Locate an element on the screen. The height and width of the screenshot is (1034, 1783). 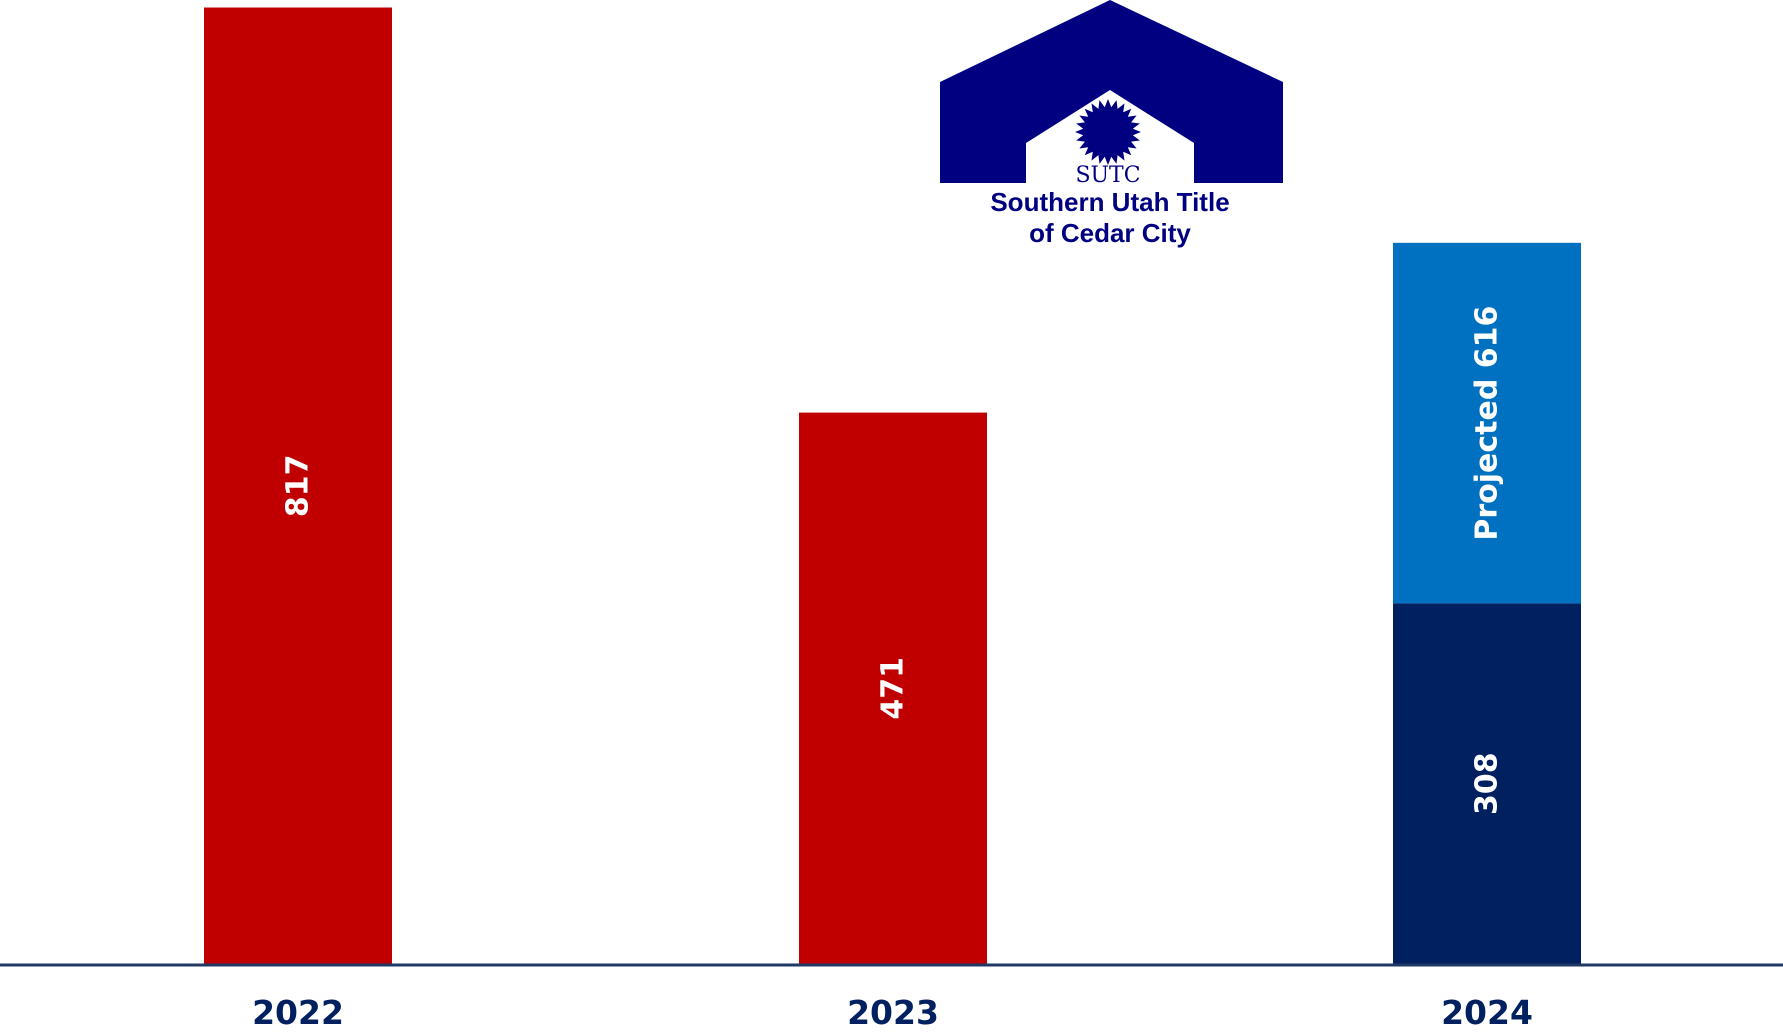
x-tick-label-2023: 2023 is located at coordinates (893, 1012).